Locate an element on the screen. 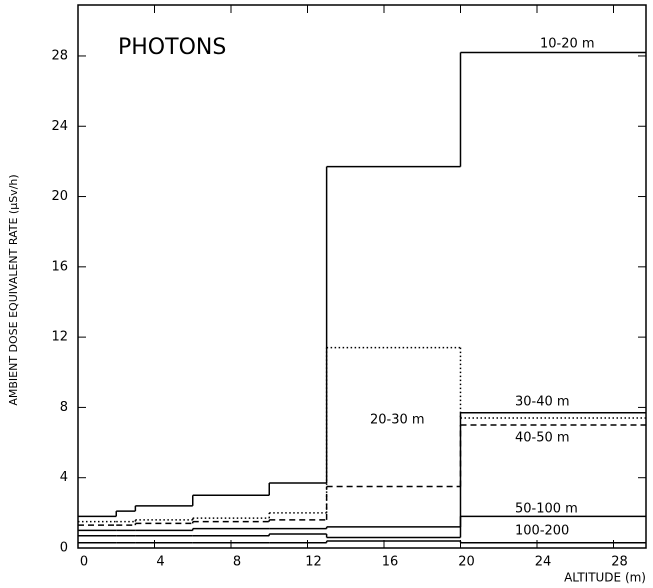 The width and height of the screenshot is (653, 588). x-tick-label: 28 is located at coordinates (619, 562).